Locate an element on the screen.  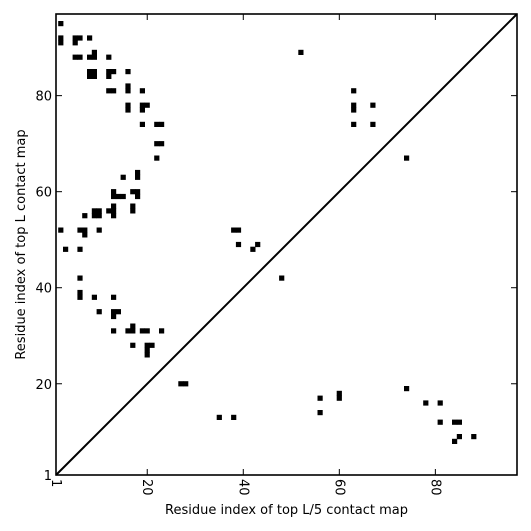
y-tick-label: 20 is located at coordinates (43, 385).